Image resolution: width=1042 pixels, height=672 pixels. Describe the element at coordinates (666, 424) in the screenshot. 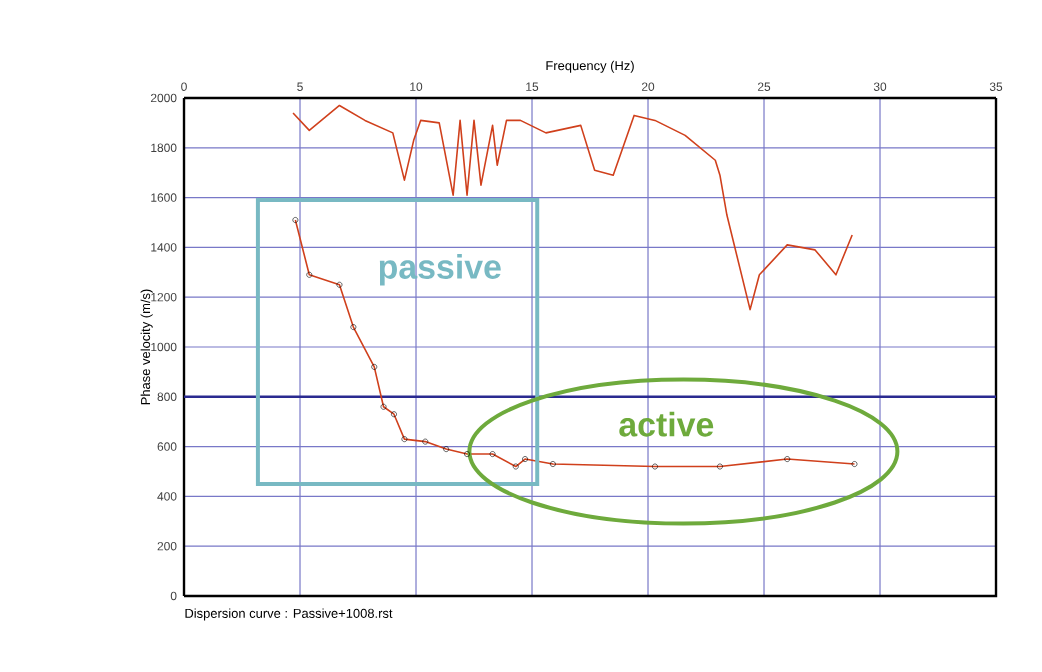

I see `annotation: active` at that location.